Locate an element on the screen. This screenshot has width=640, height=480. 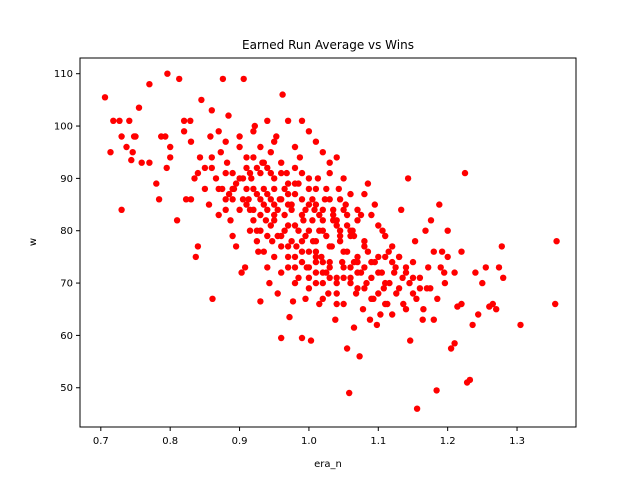
y-axis-label: w is located at coordinates (33, 242).